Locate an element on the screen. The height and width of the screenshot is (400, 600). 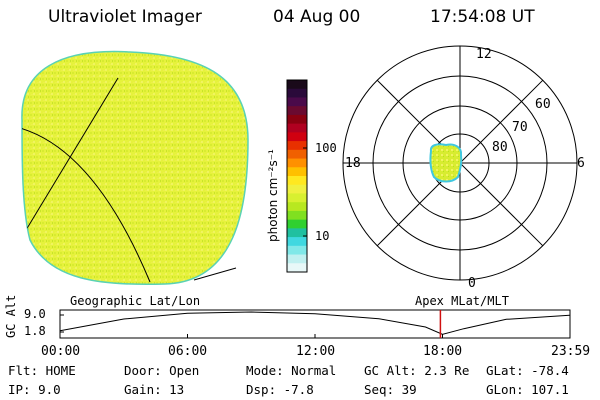
colorbar-tick-100: 100 is located at coordinates (326, 148).